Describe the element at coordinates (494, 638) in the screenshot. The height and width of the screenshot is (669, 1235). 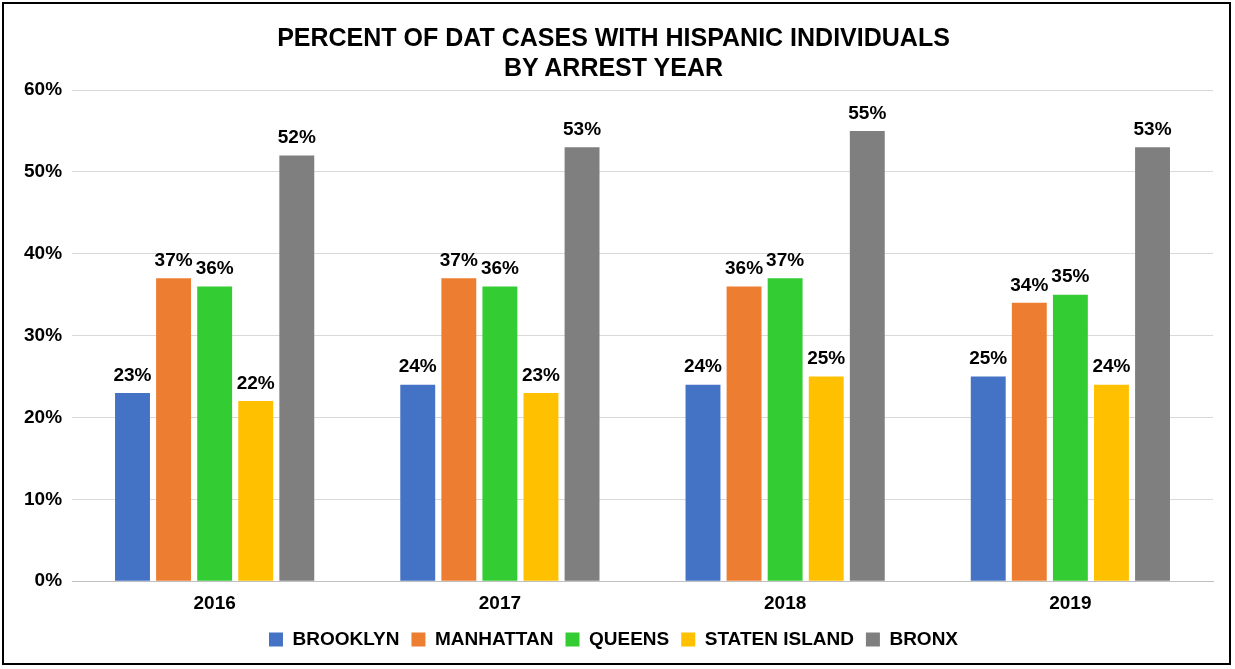
I see `legend-label: MANHATTAN` at that location.